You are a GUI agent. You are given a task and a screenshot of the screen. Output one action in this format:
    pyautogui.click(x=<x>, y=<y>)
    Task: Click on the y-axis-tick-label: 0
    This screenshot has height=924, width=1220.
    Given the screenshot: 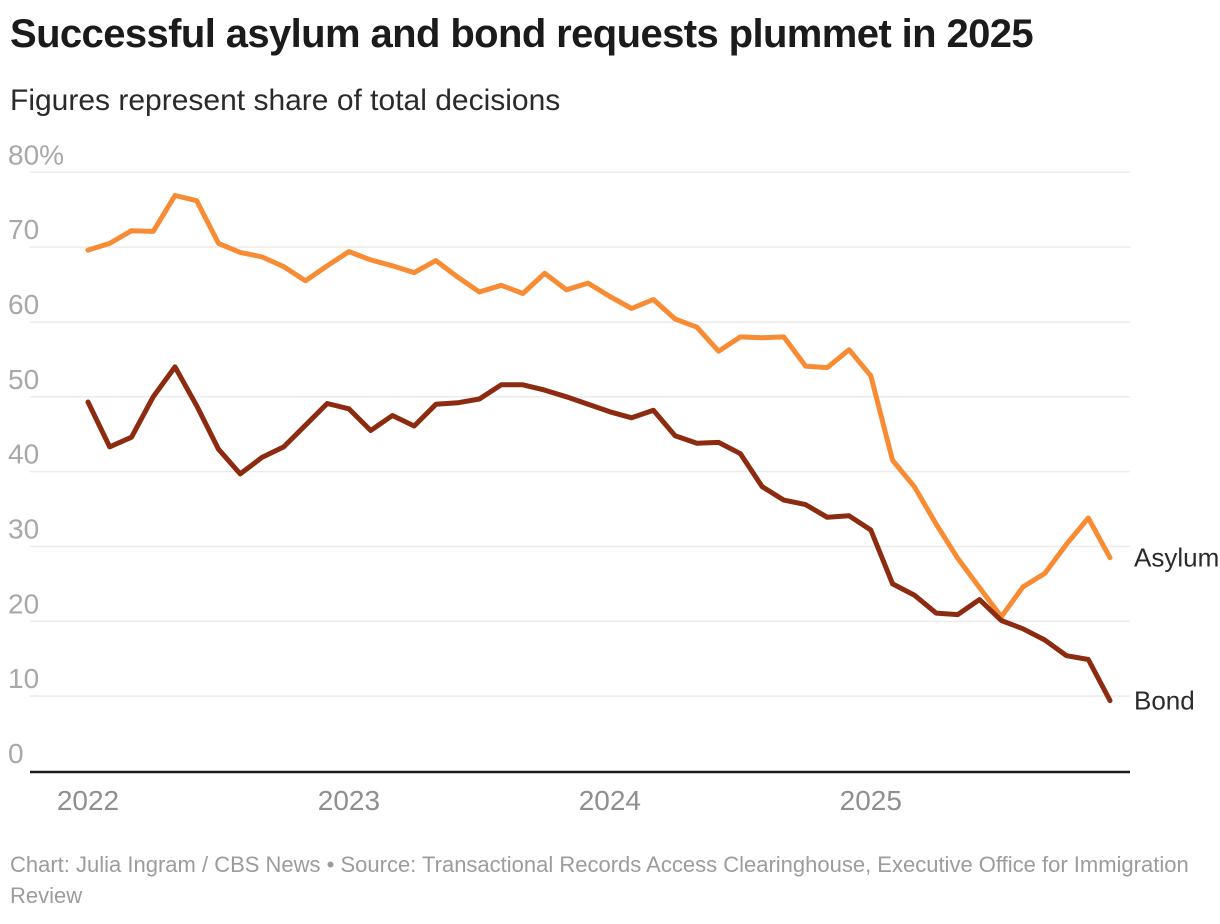 What is the action you would take?
    pyautogui.click(x=16, y=753)
    